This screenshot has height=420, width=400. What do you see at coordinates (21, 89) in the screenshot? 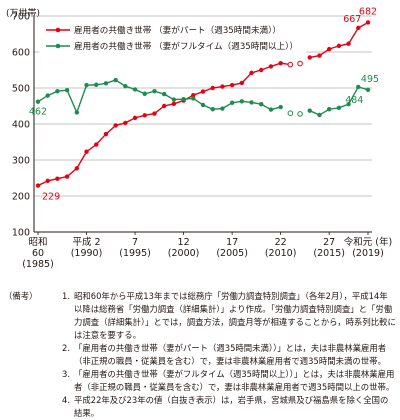
I see `y-tick-label: 500` at bounding box center [21, 89].